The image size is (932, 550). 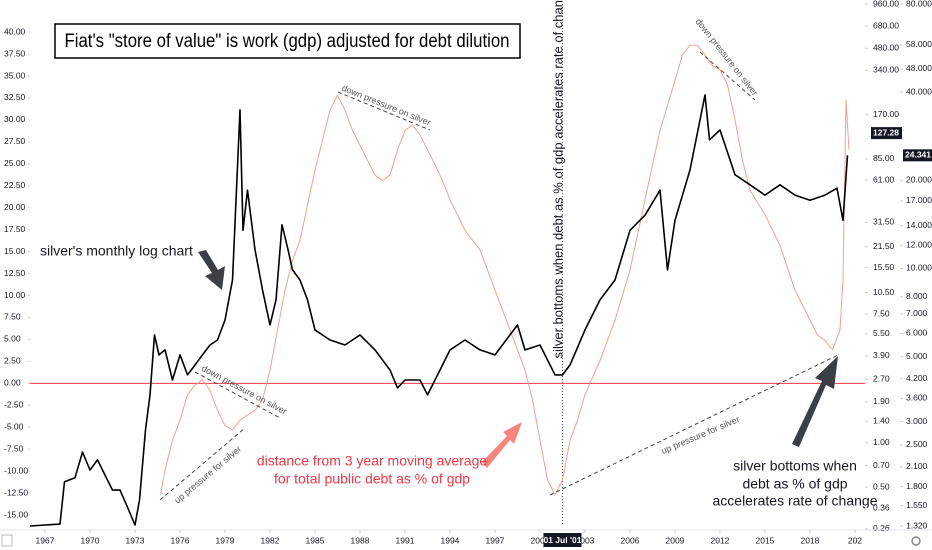 I want to click on timezone-icon, so click(x=7, y=540).